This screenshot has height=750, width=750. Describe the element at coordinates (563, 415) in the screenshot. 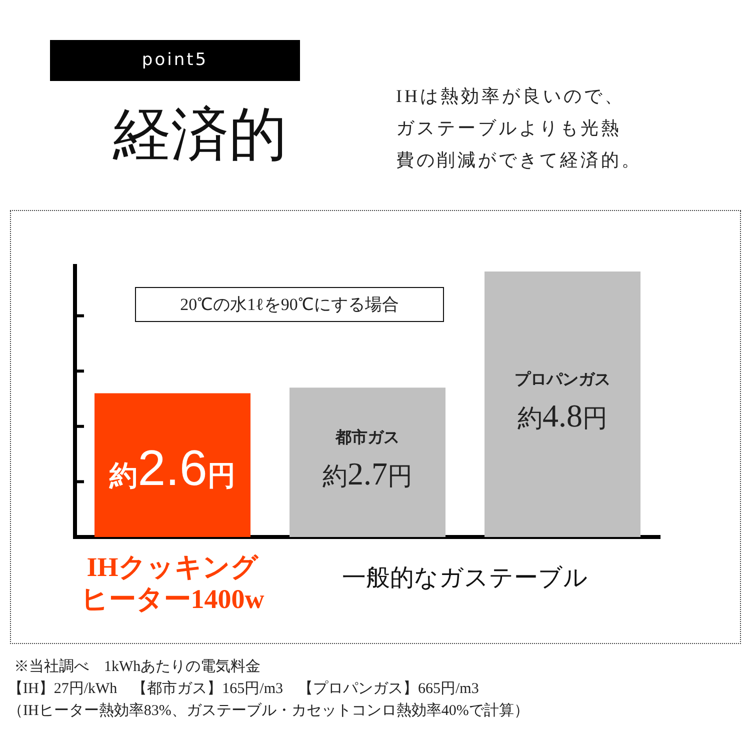

I see `data-label: 約4.8円` at that location.